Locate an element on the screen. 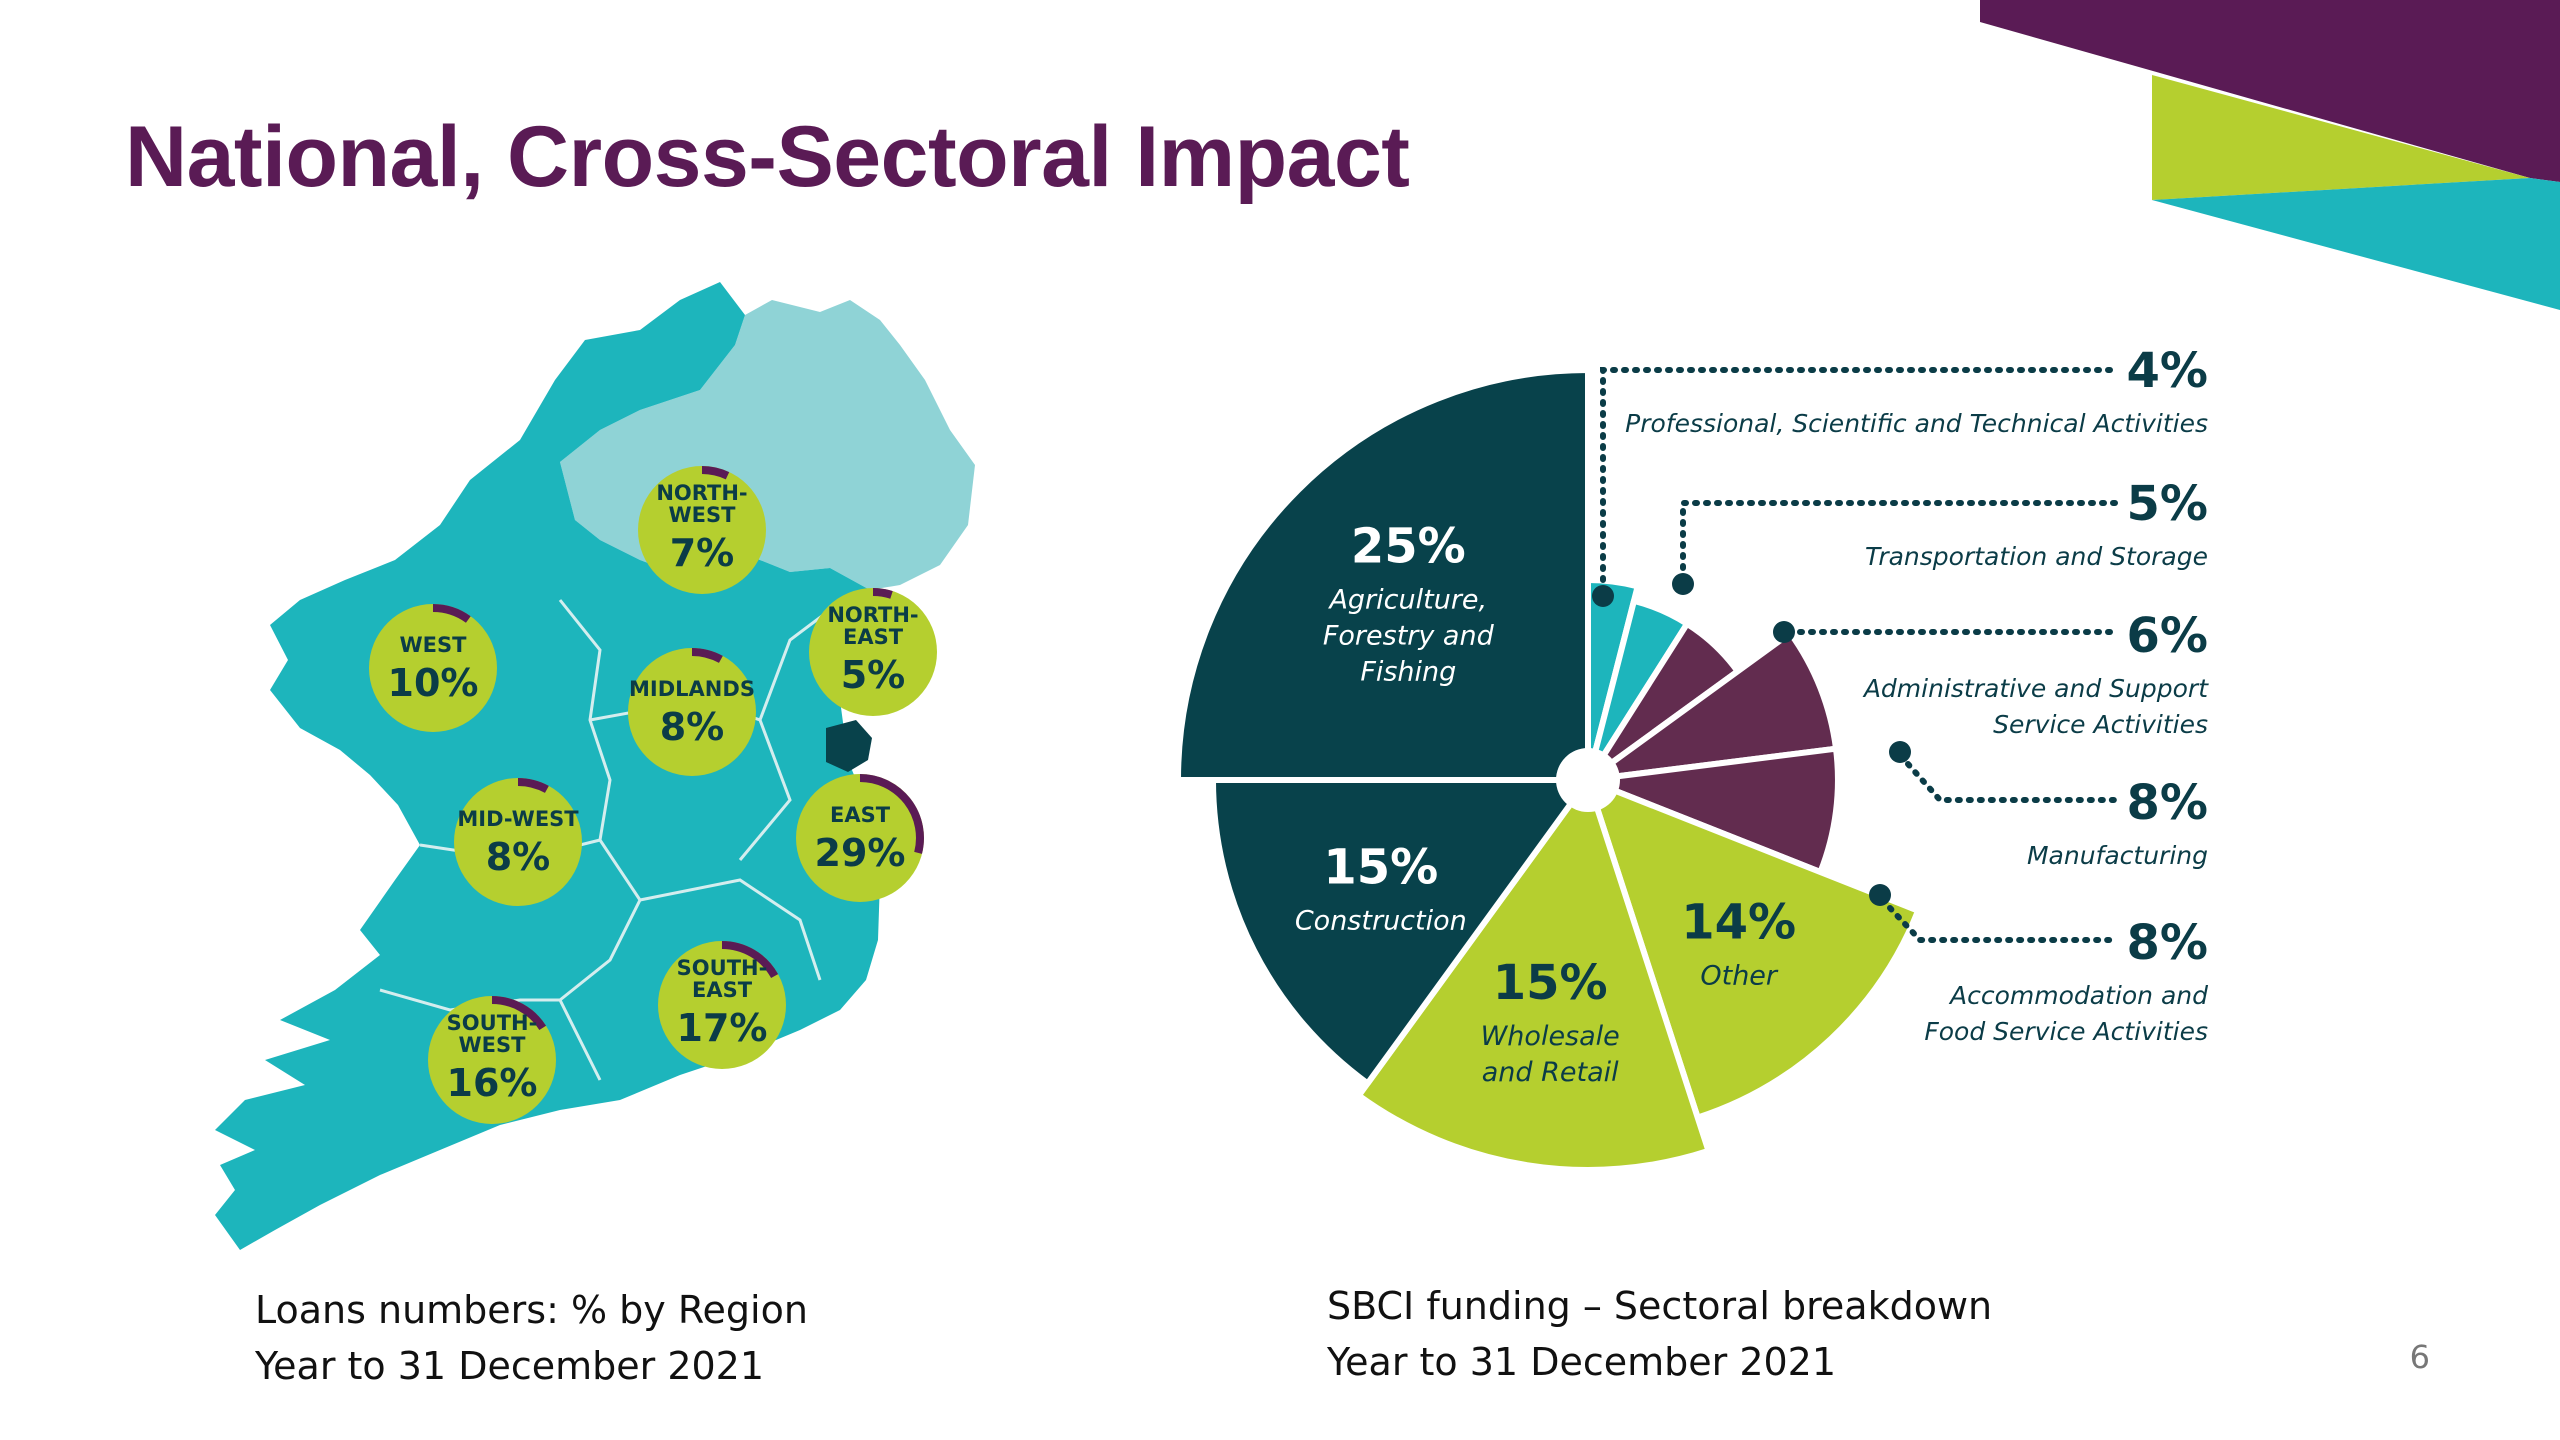  pie-slice-label: Construction is located at coordinates (1381, 921).